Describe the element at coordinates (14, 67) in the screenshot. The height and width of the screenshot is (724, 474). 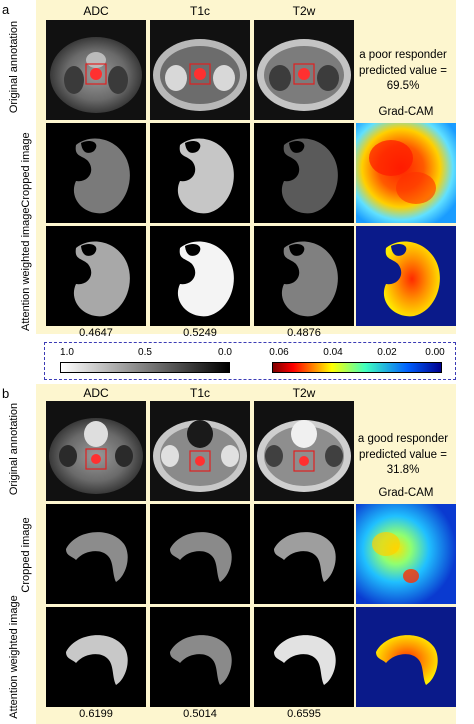
I see `panel-a-row-label-original: Original annotation` at that location.